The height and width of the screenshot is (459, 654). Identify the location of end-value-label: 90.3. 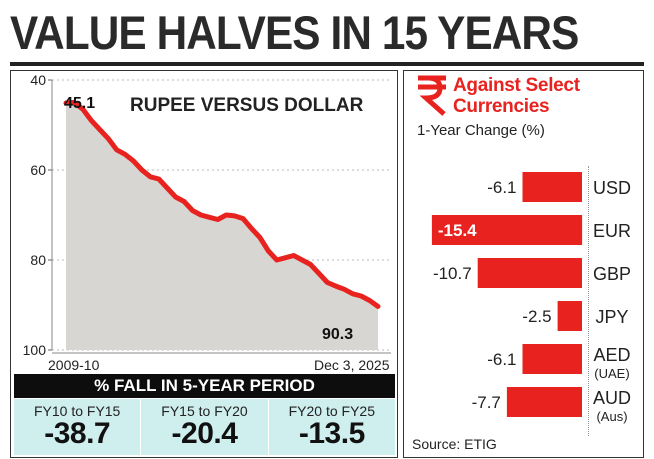
(337, 334).